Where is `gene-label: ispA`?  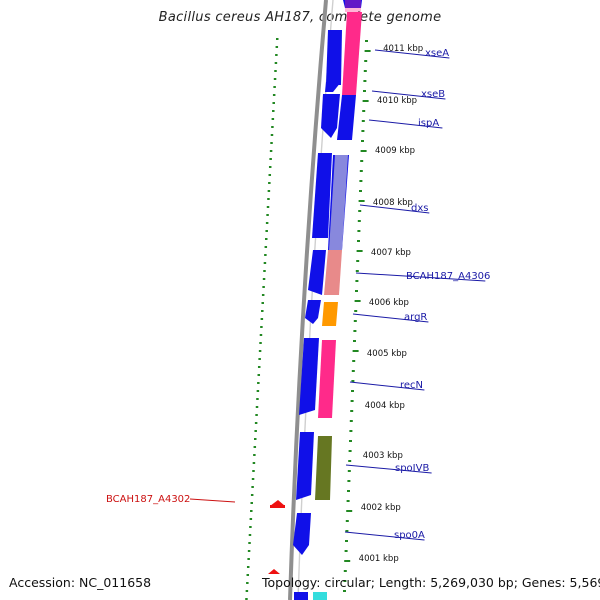
gene-label: ispA is located at coordinates (428, 123).